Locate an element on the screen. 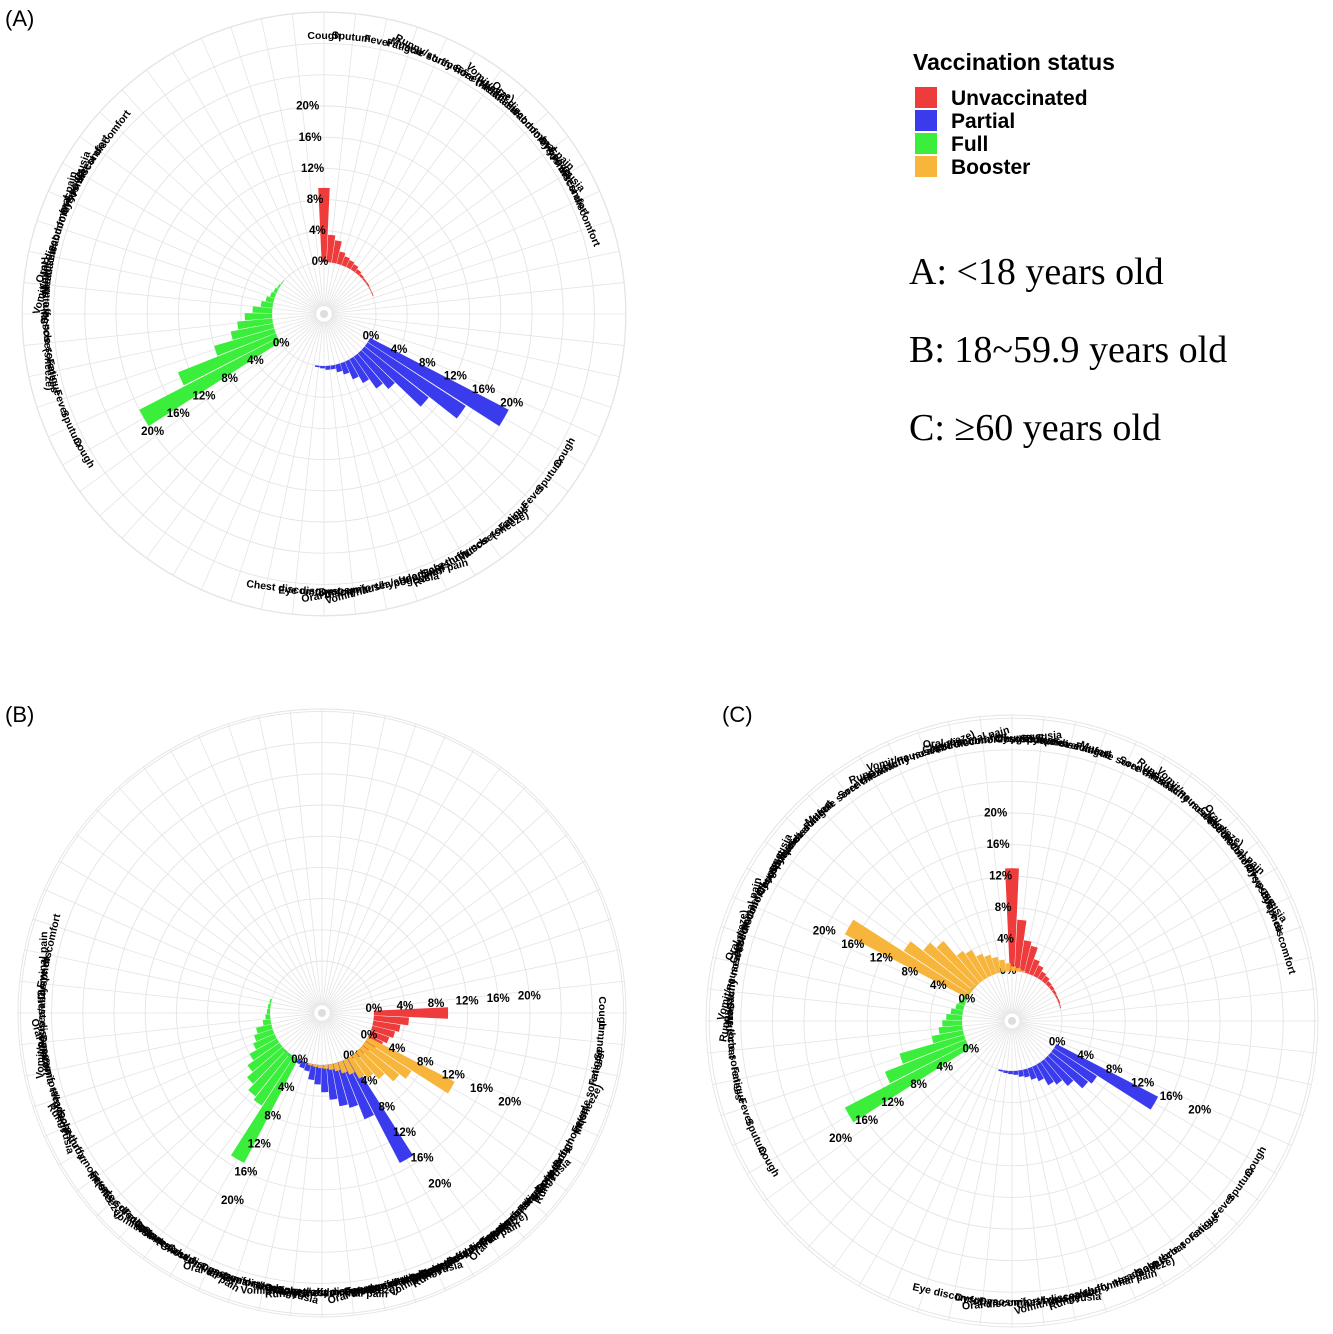 Image resolution: width=1333 pixels, height=1334 pixels. panel-letter: (B) is located at coordinates (19, 714).